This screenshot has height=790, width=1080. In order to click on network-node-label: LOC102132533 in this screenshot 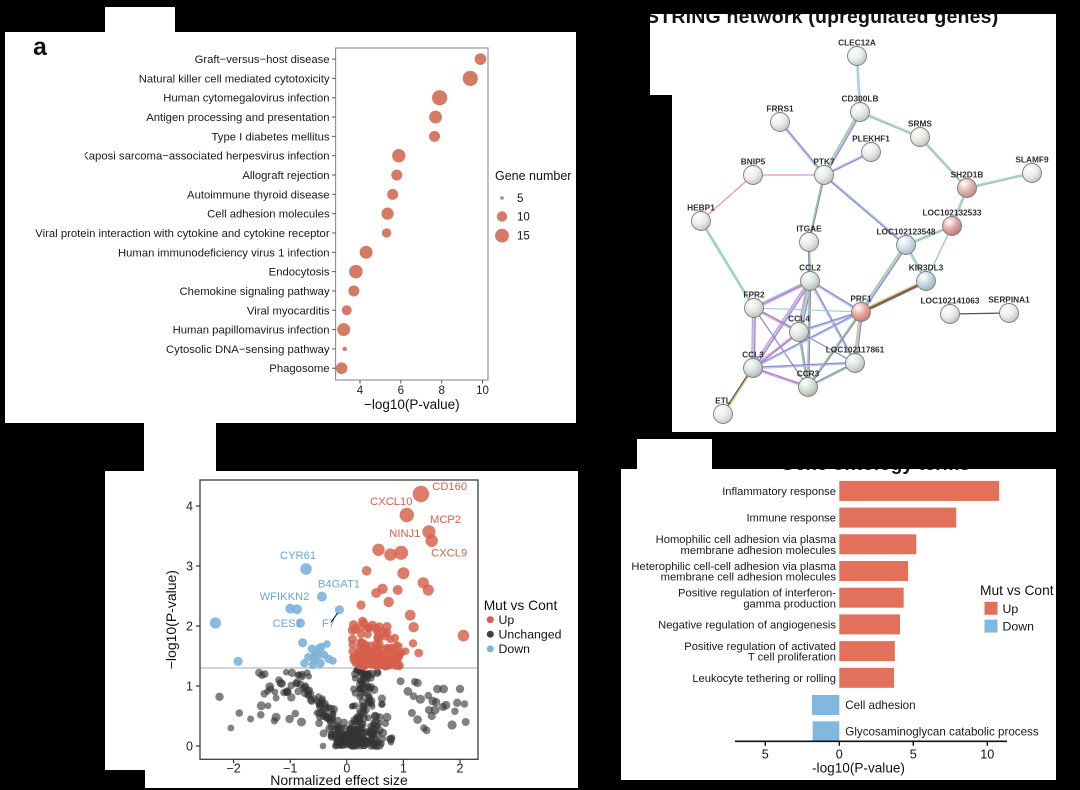, I will do `click(951, 213)`.